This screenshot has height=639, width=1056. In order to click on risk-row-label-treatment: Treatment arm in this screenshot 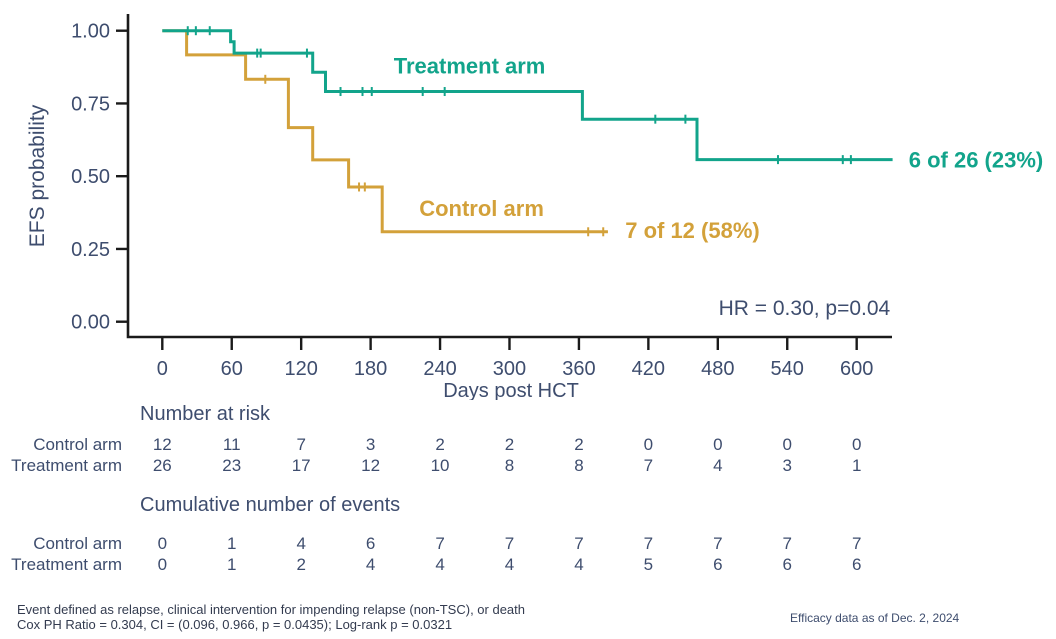, I will do `click(66, 465)`.